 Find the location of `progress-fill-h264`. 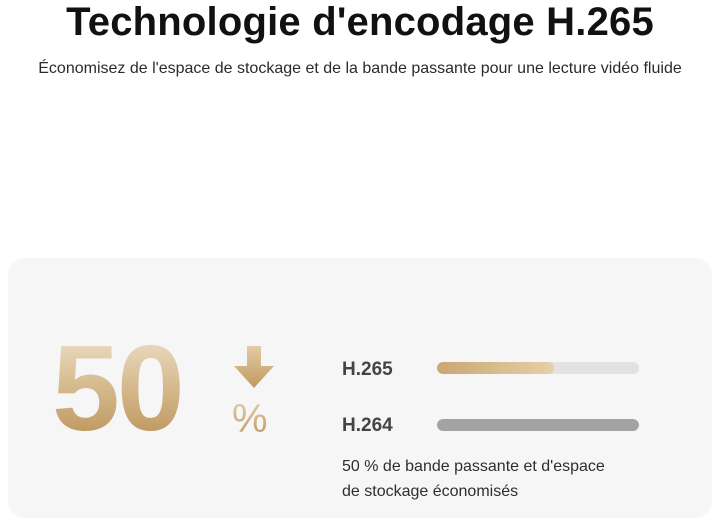

progress-fill-h264 is located at coordinates (538, 425).